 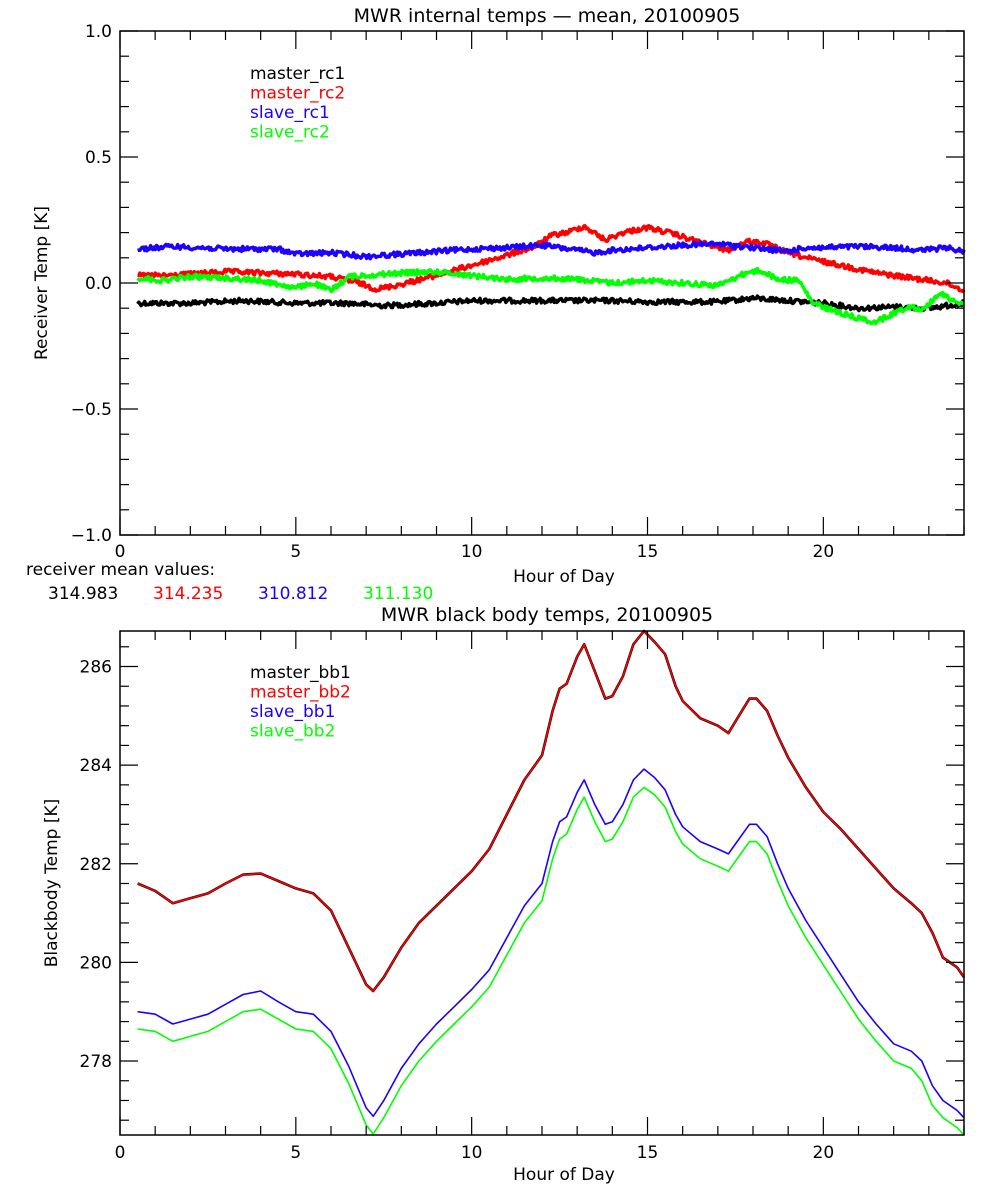 What do you see at coordinates (96, 1062) in the screenshot?
I see `y-tick-label: 278` at bounding box center [96, 1062].